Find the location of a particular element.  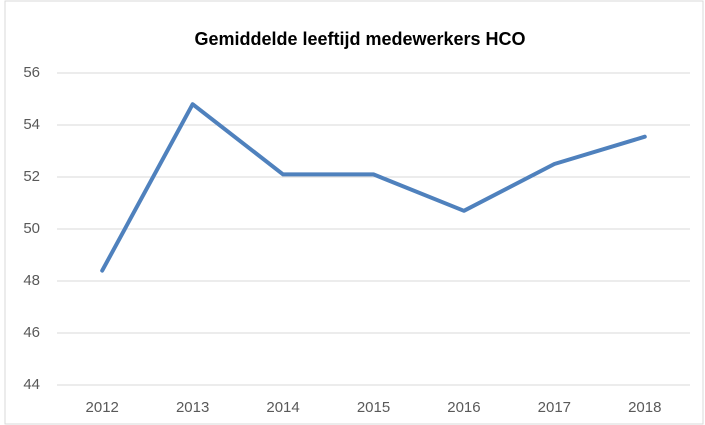

x-tick-label: 2016 is located at coordinates (463, 407).